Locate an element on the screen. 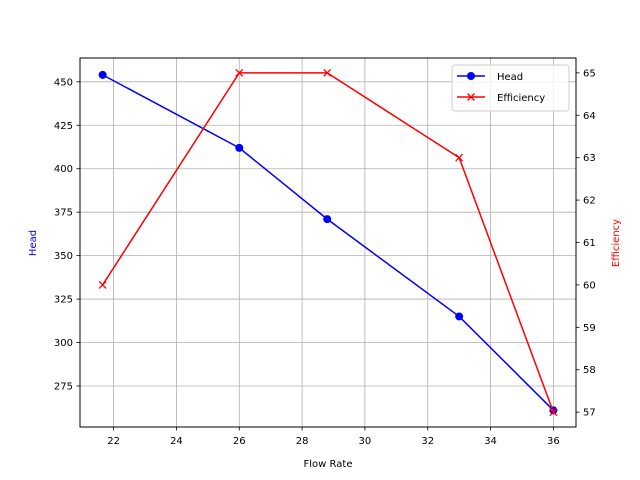 The width and height of the screenshot is (640, 480). y-tick-label: 425 is located at coordinates (63, 126).